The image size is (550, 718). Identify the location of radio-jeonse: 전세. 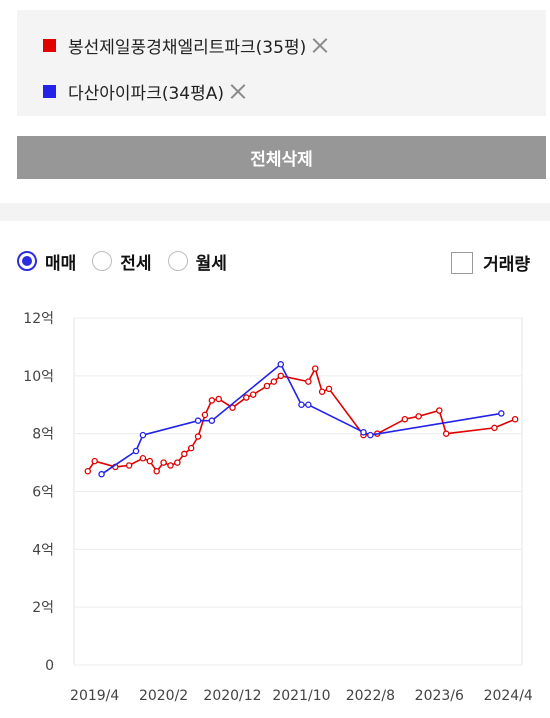
(122, 261).